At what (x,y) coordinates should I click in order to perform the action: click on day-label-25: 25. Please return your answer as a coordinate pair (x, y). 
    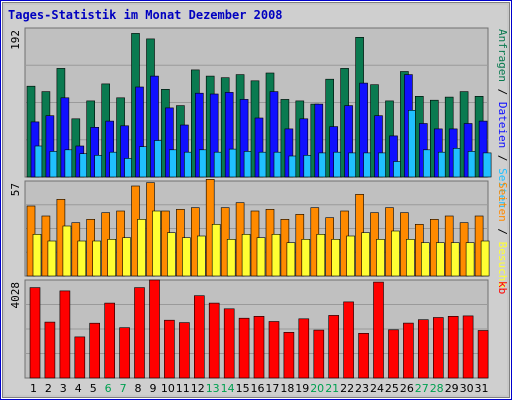
    Looking at the image, I should click on (392, 388).